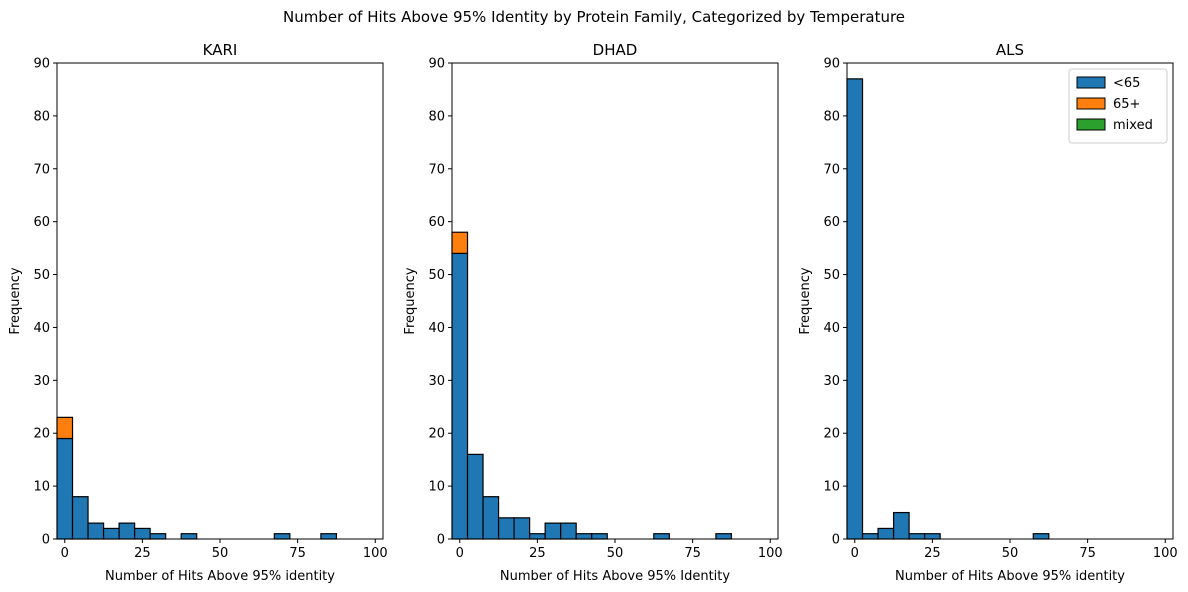  I want to click on legend-entry: <65, so click(1126, 83).